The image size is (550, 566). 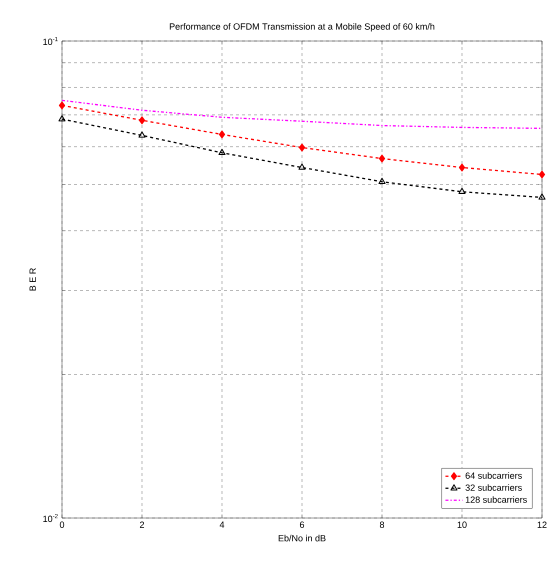 I want to click on y-tick-label: 10$^{-1}$, so click(x=50, y=41).